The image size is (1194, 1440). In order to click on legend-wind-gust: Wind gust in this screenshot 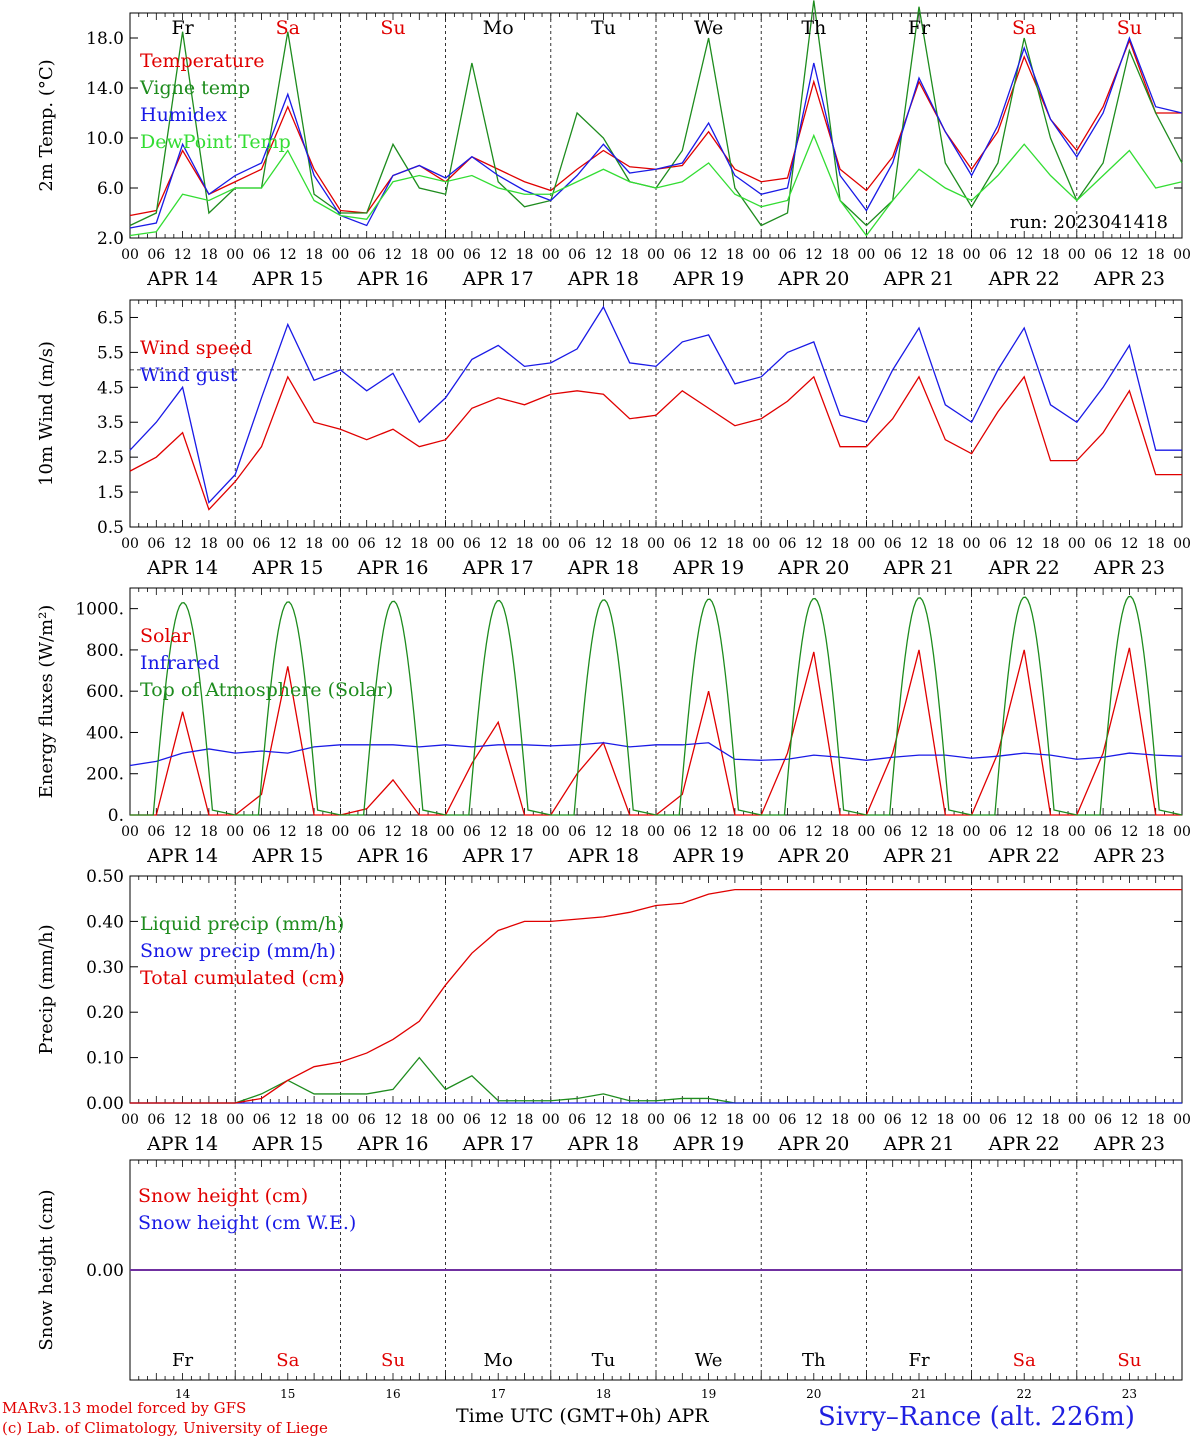, I will do `click(189, 375)`.